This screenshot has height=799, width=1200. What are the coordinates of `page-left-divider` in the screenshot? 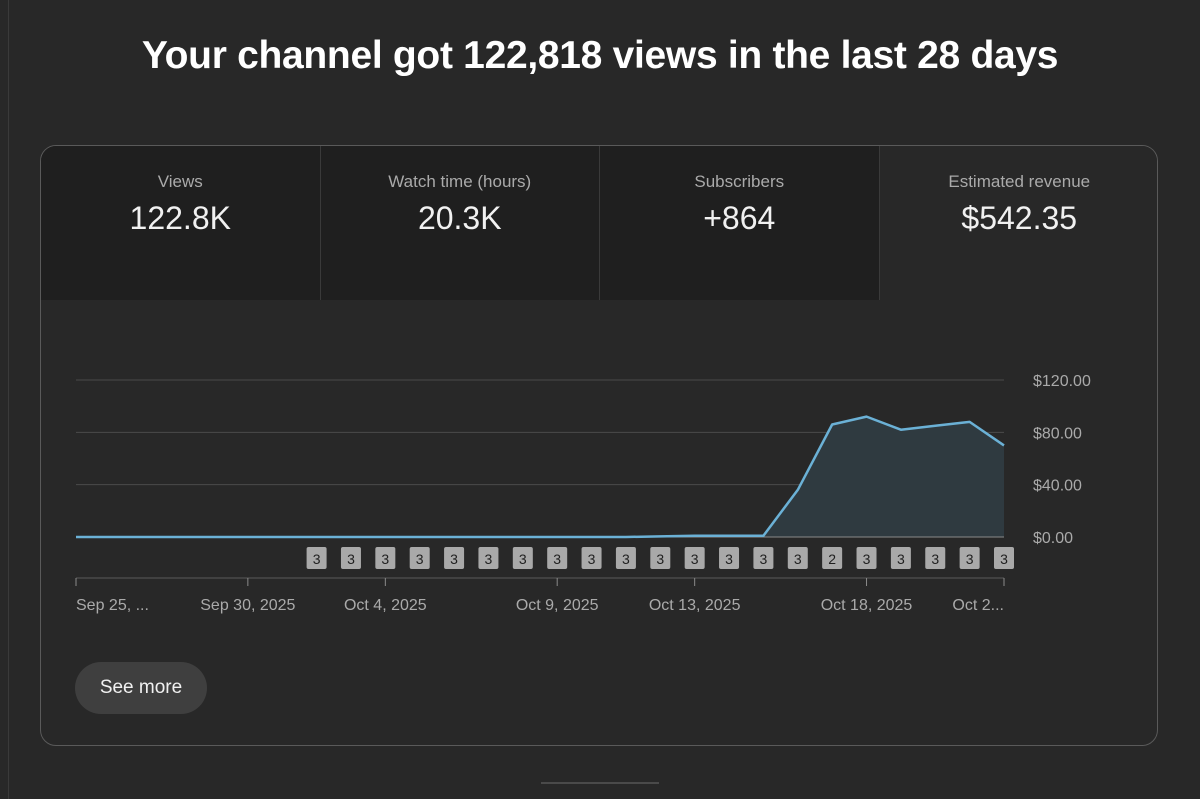 It's located at (4, 399).